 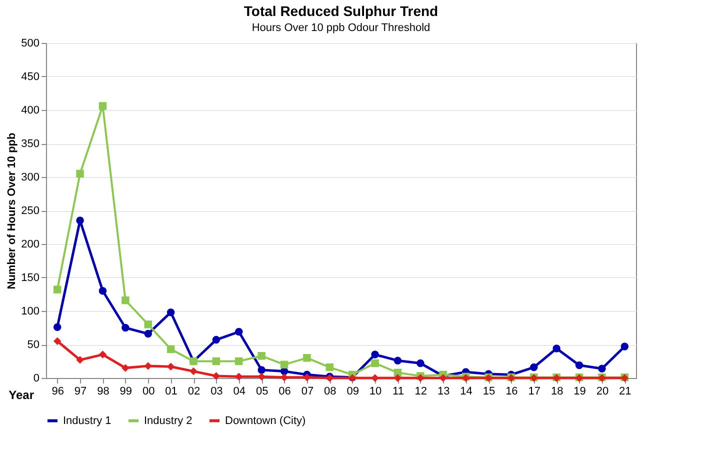 I want to click on x-tick-label: 21, so click(x=625, y=392).